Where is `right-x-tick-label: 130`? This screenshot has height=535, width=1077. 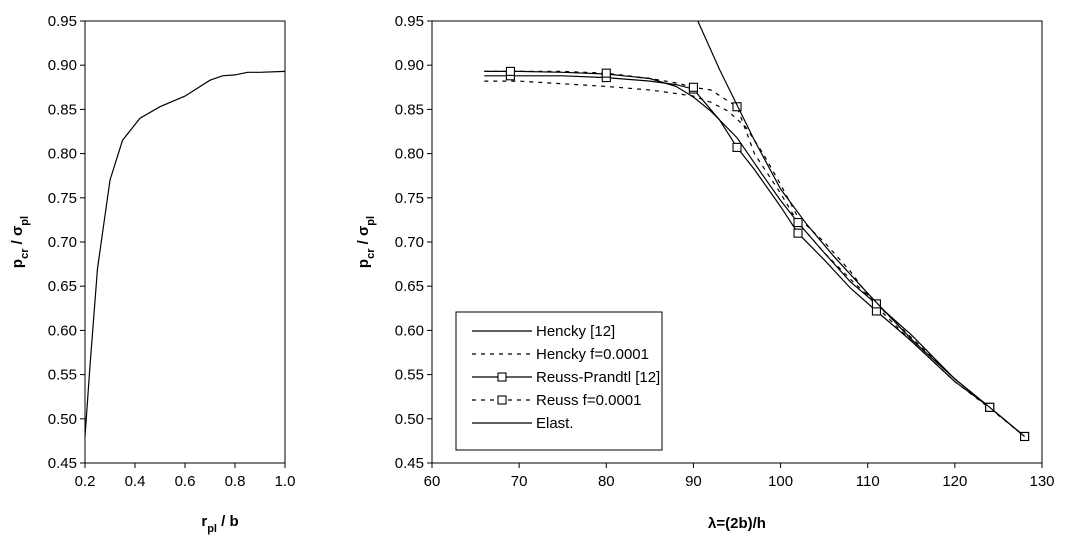
right-x-tick-label: 130 is located at coordinates (1041, 481).